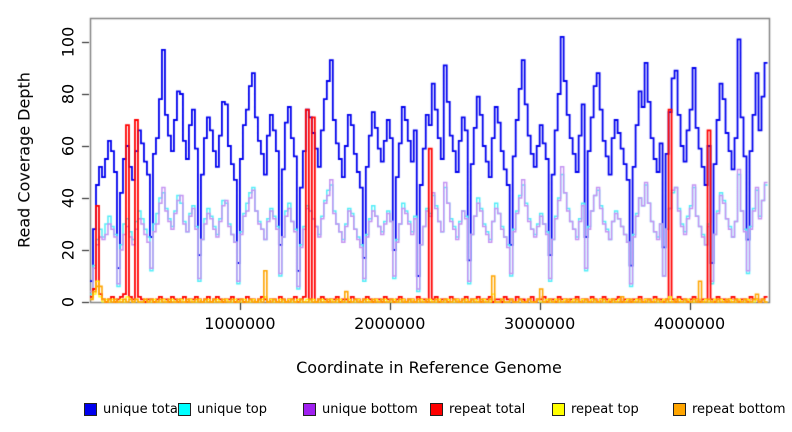  I want to click on legend-label: repeat total, so click(487, 409).